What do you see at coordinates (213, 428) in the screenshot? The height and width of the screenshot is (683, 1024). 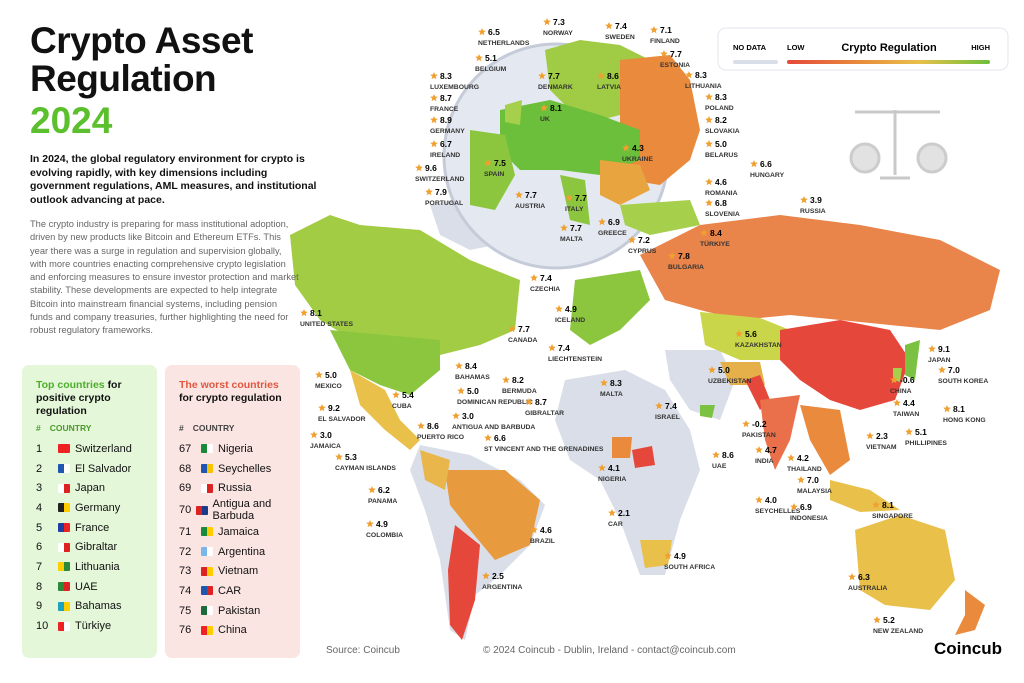 I see `col-country: COUNTRY` at bounding box center [213, 428].